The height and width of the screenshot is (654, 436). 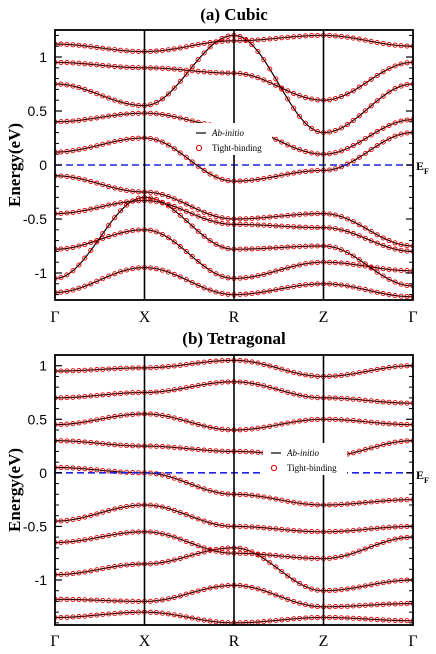 I want to click on k-point-label: X, so click(x=145, y=641).